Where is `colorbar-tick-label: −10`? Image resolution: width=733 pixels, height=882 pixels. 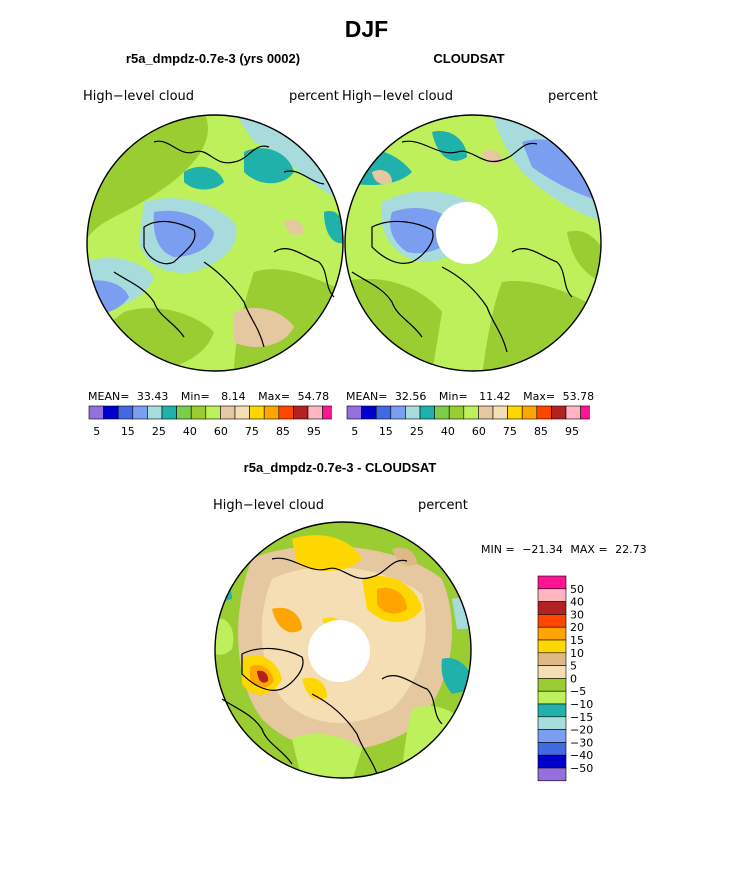
colorbar-tick-label: −10 is located at coordinates (581, 704).